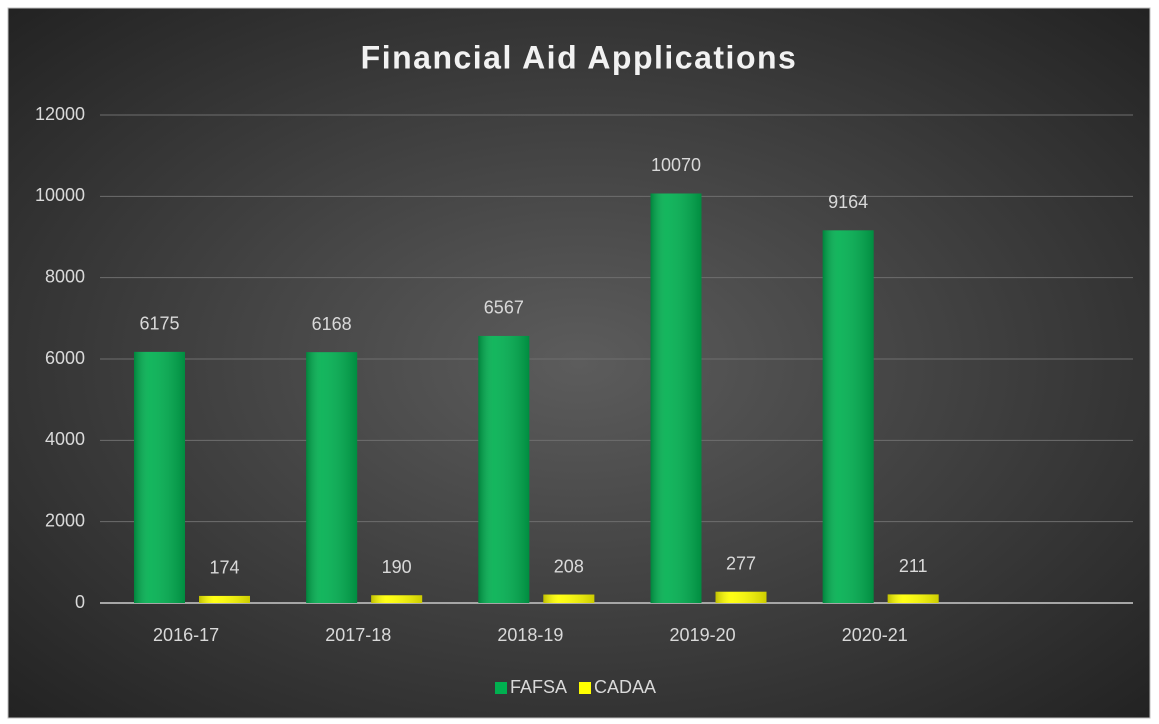  What do you see at coordinates (848, 202) in the screenshot?
I see `data-label: 9164` at bounding box center [848, 202].